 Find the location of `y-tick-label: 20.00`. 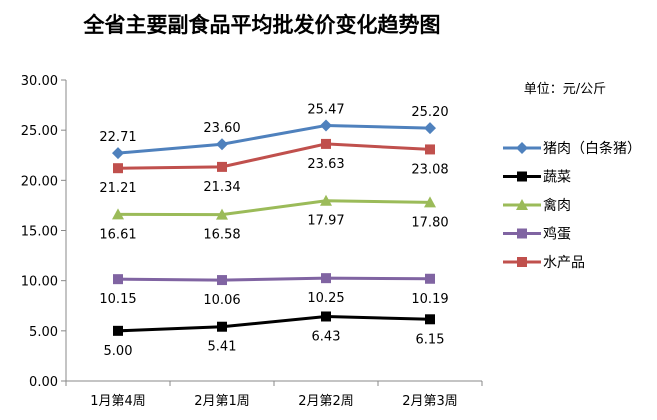

y-tick-label: 20.00 is located at coordinates (39, 181).